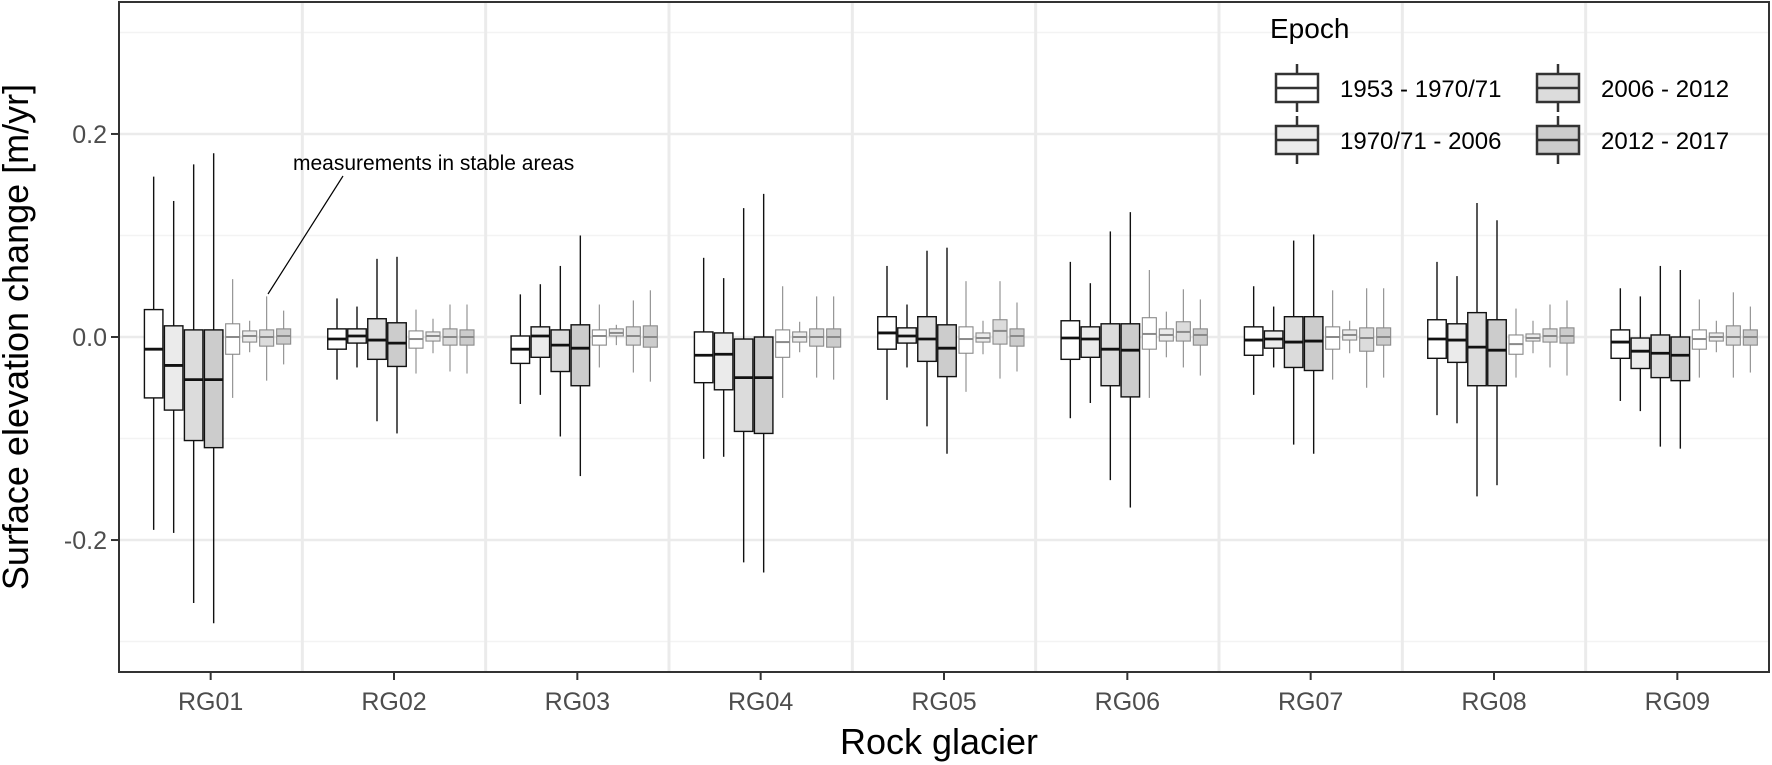 Image resolution: width=1772 pixels, height=765 pixels. Describe the element at coordinates (1665, 89) in the screenshot. I see `legend-label: 2006 - 2012` at that location.